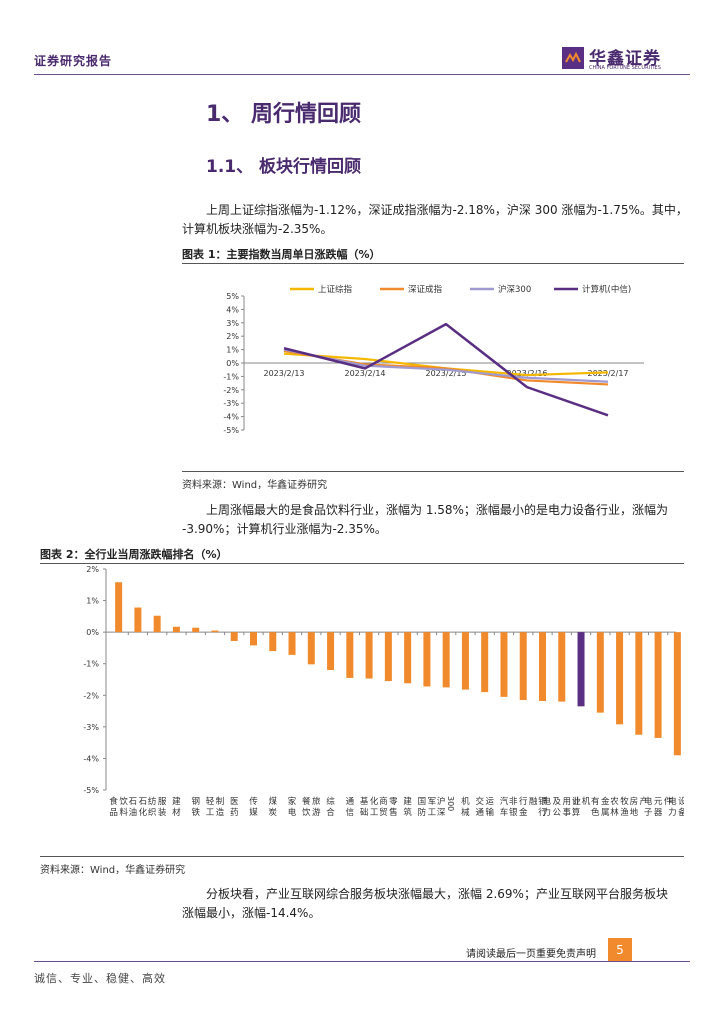 The image size is (724, 1024). I want to click on x-tick-label-22: 非, so click(513, 801).